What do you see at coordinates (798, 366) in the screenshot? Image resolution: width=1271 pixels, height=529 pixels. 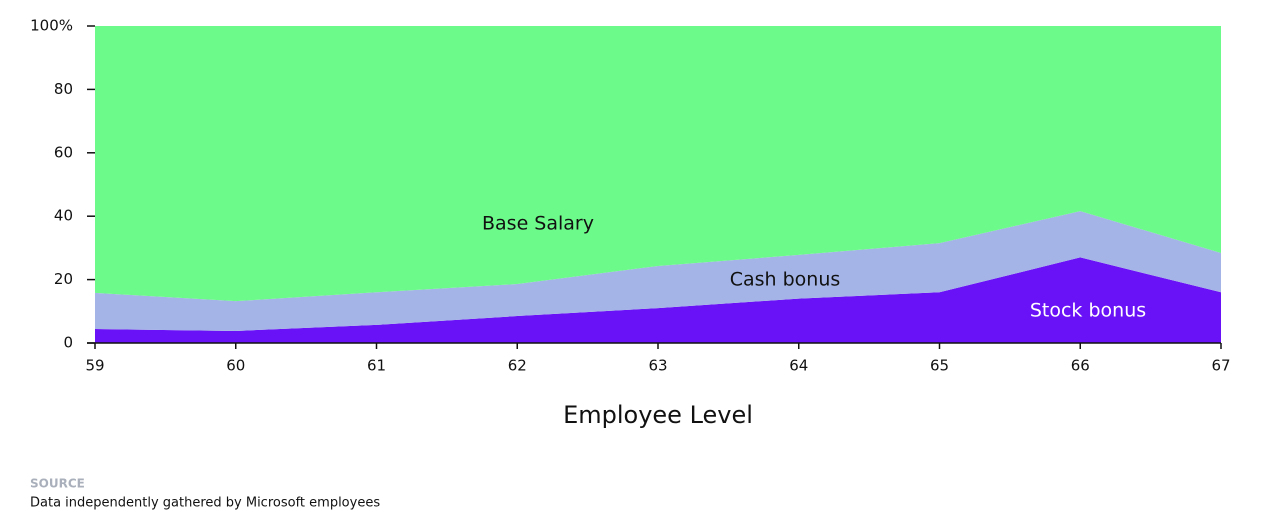 I see `x-tick-label: 64` at bounding box center [798, 366].